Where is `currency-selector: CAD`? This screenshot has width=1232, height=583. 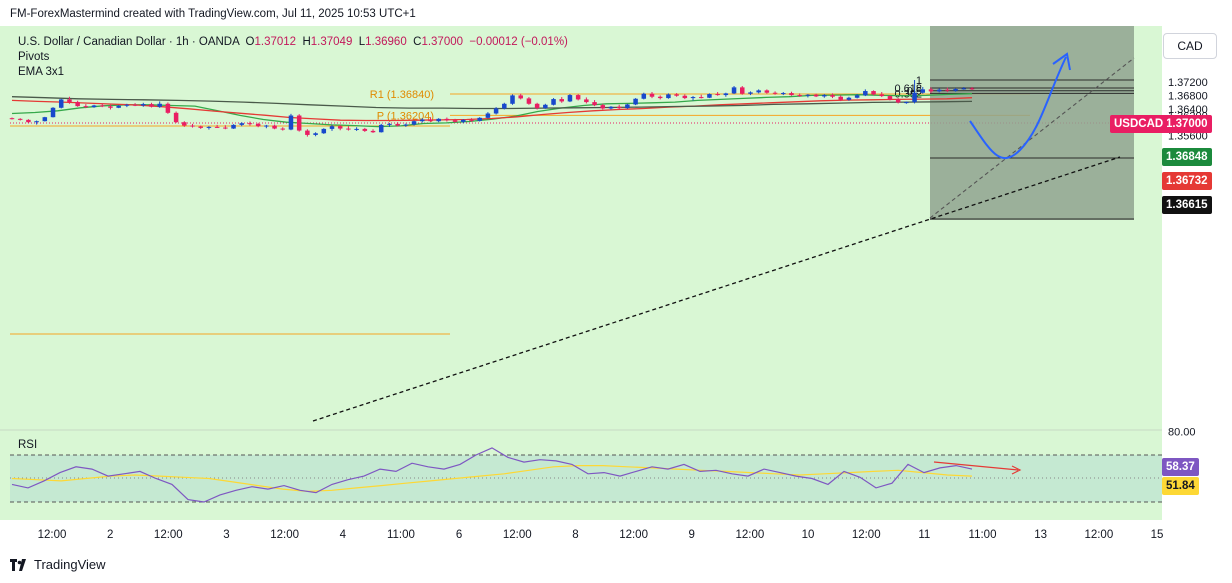 currency-selector: CAD is located at coordinates (1190, 46).